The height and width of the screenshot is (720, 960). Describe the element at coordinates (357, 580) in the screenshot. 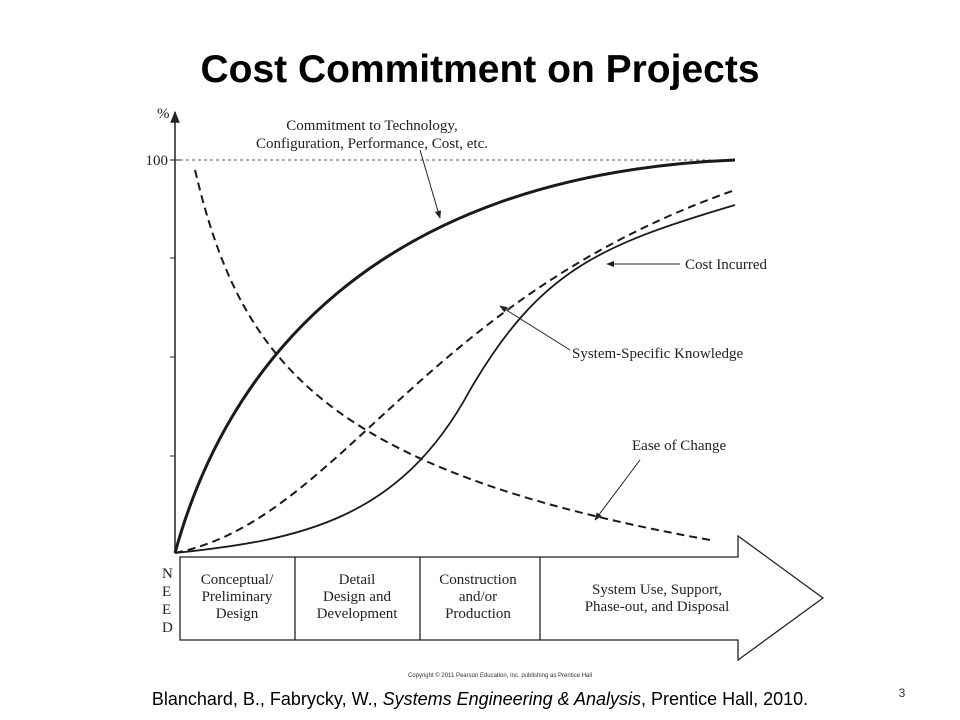

I see `phase-label: Detail` at that location.